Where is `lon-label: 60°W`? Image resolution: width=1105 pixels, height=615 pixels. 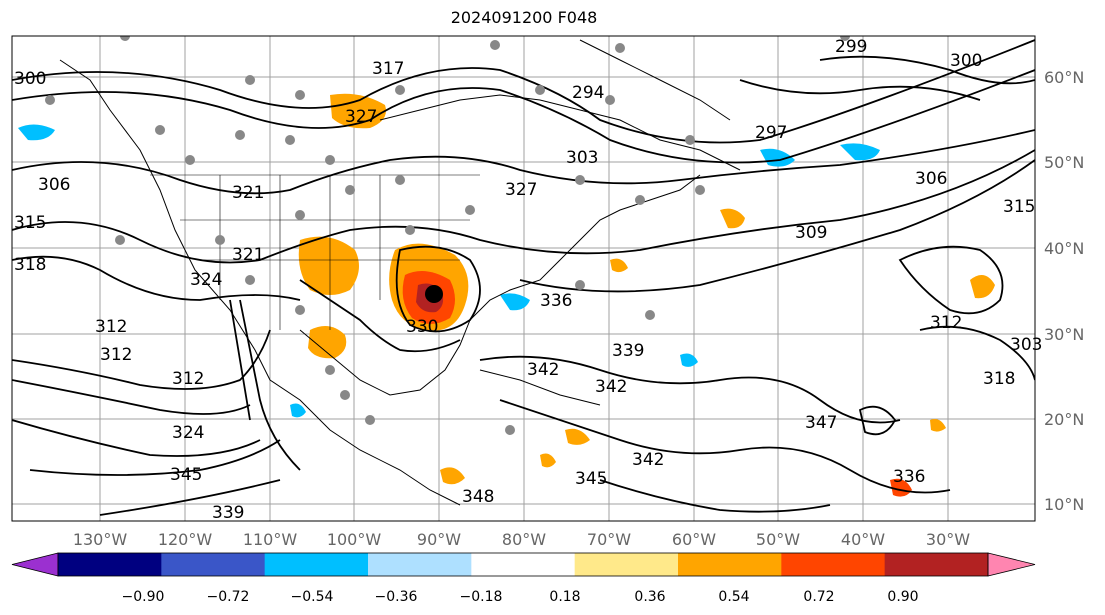
lon-label: 60°W is located at coordinates (694, 539).